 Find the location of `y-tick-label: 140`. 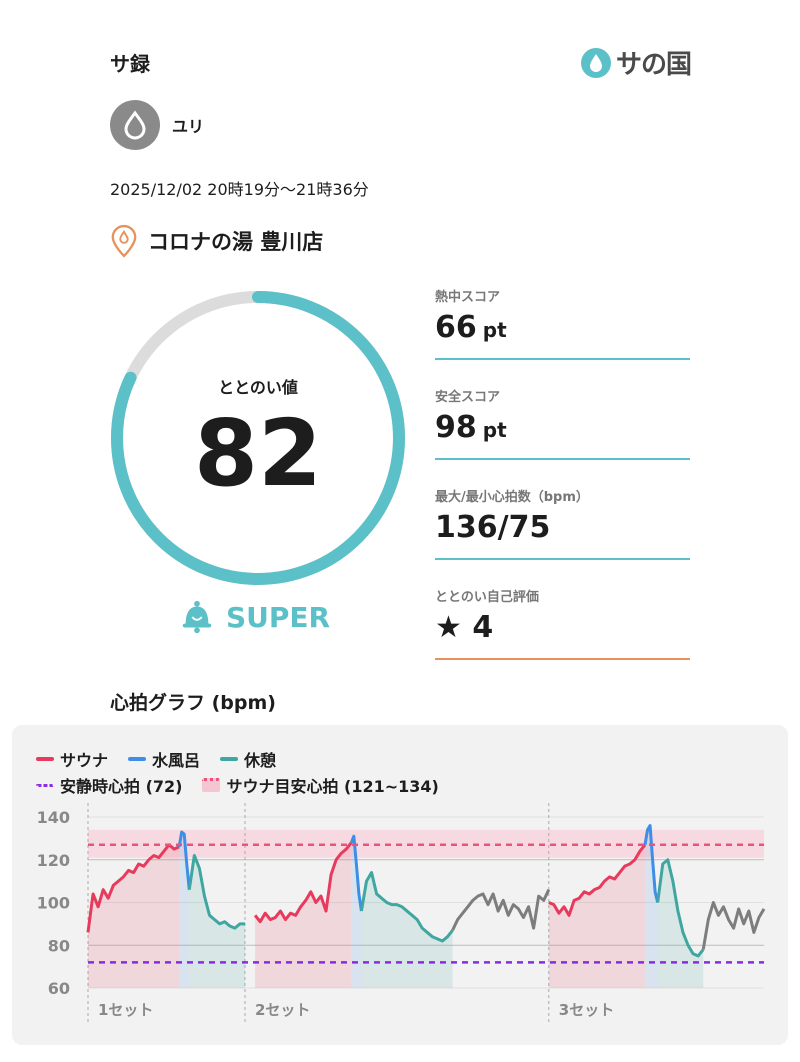

y-tick-label: 140 is located at coordinates (53, 817).